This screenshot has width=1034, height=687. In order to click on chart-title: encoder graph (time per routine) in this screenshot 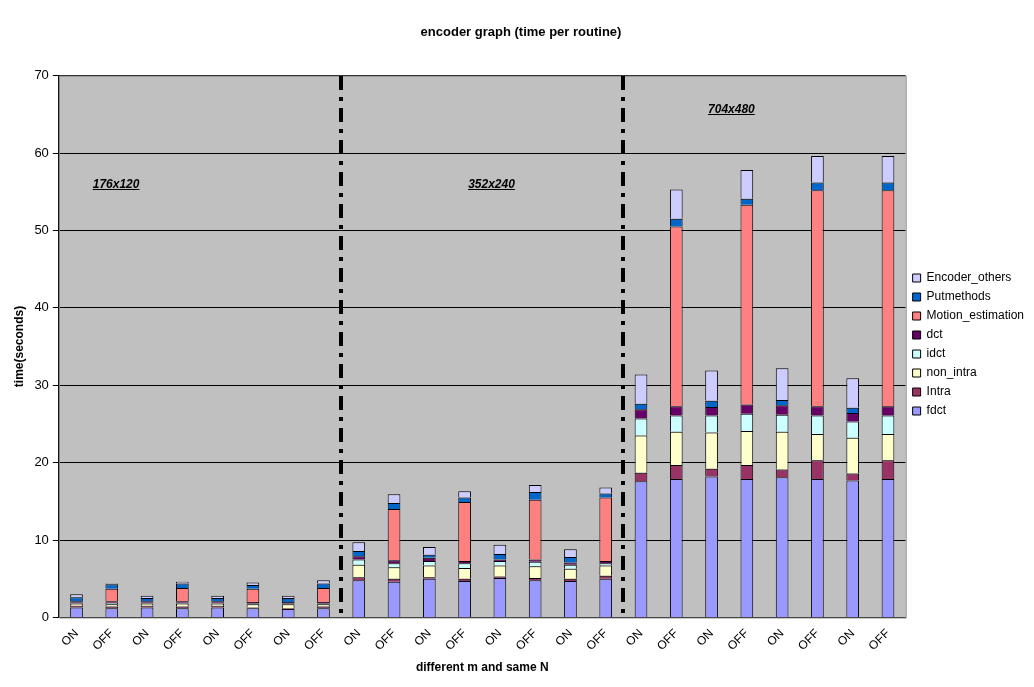, I will do `click(521, 32)`.